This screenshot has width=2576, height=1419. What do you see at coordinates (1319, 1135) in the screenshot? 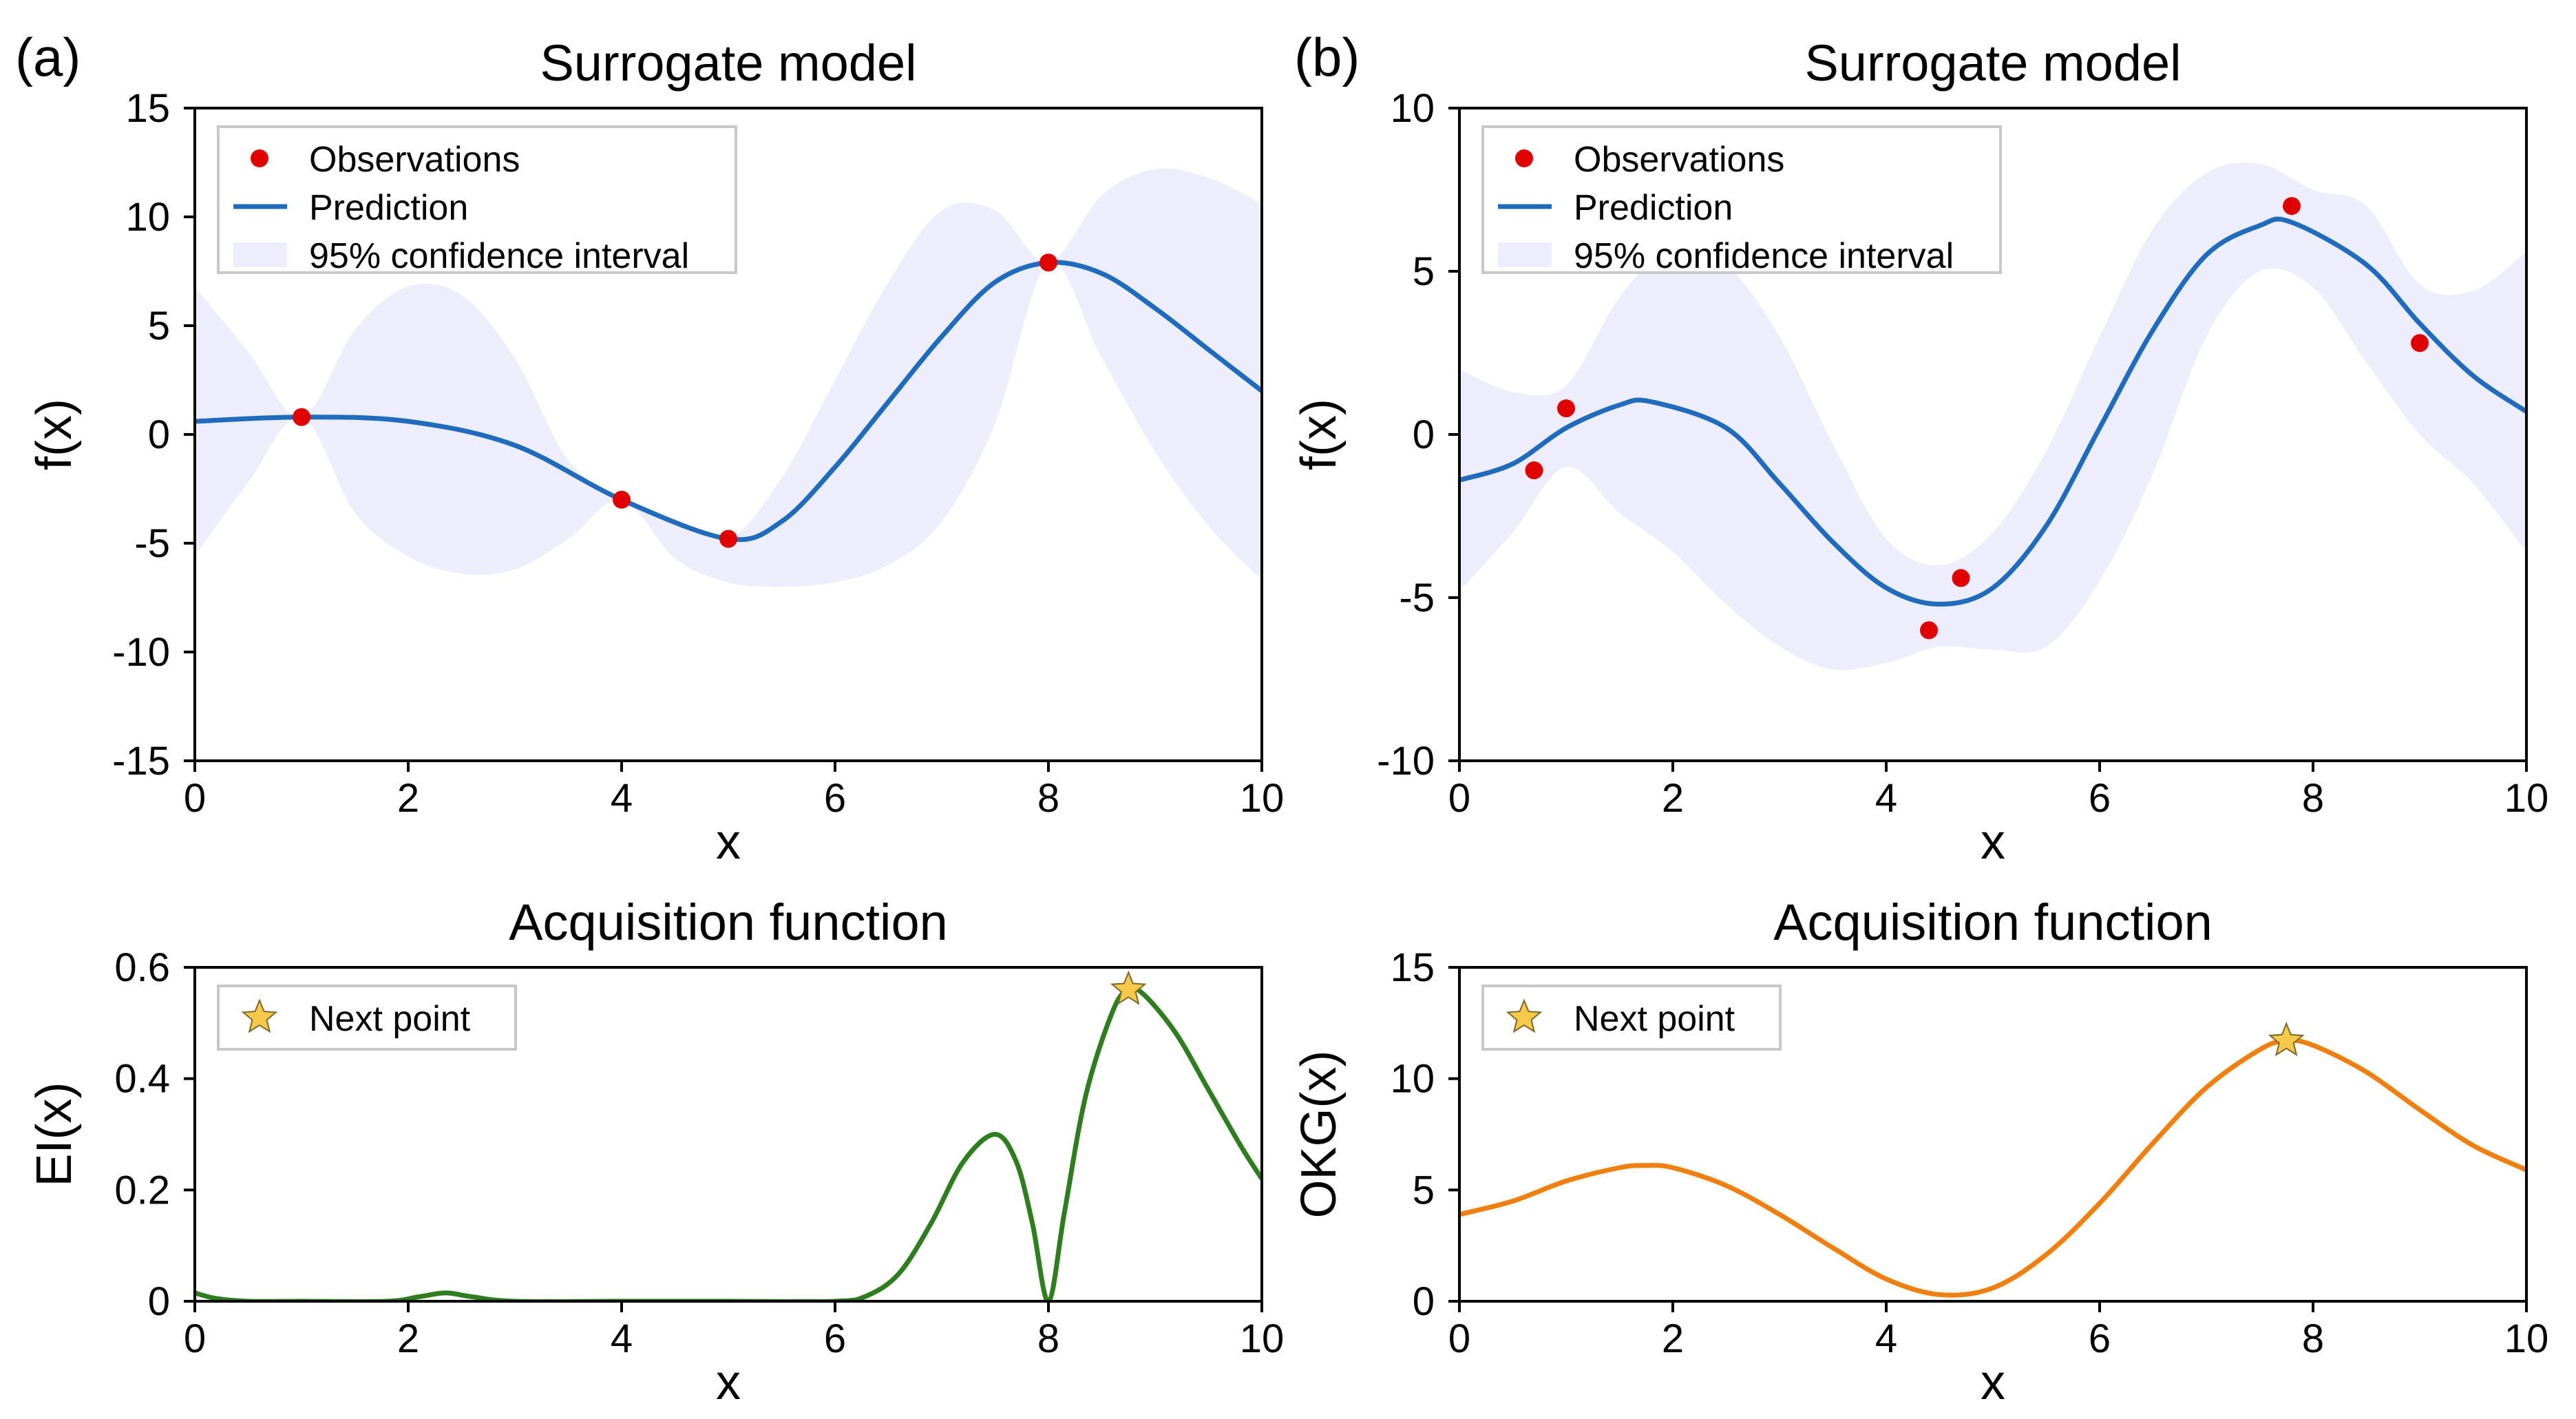
I see `y-axis-label: OKG(x)` at bounding box center [1319, 1135].